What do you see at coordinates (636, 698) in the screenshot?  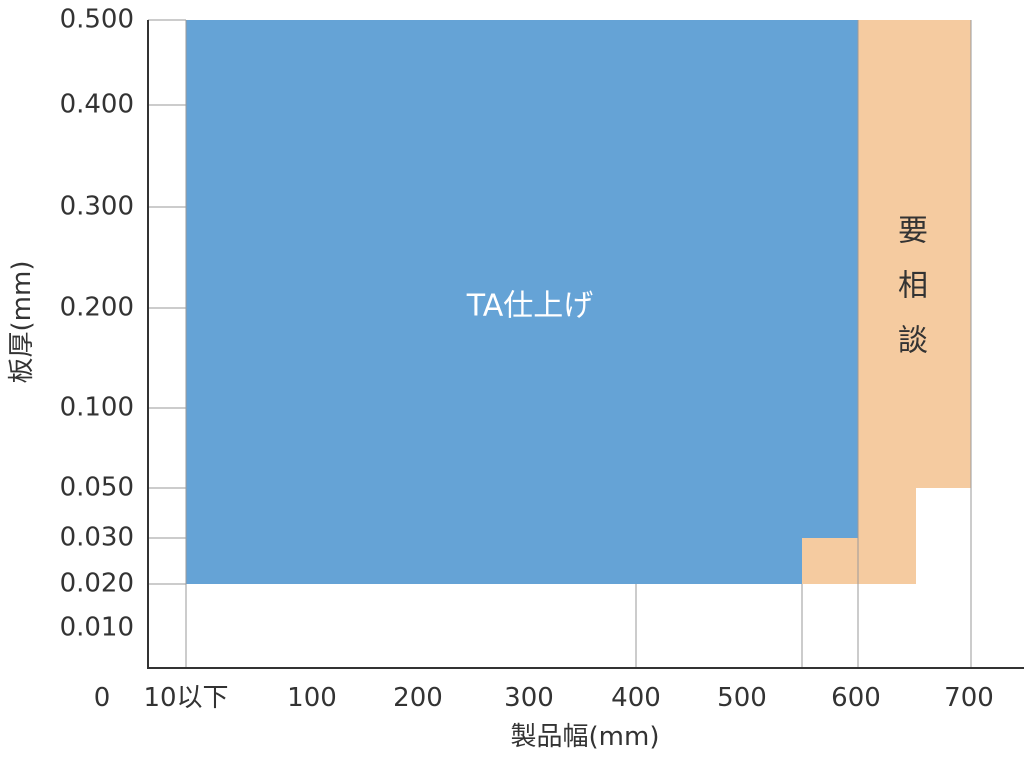 I see `x-tick-label-400: 400` at bounding box center [636, 698].